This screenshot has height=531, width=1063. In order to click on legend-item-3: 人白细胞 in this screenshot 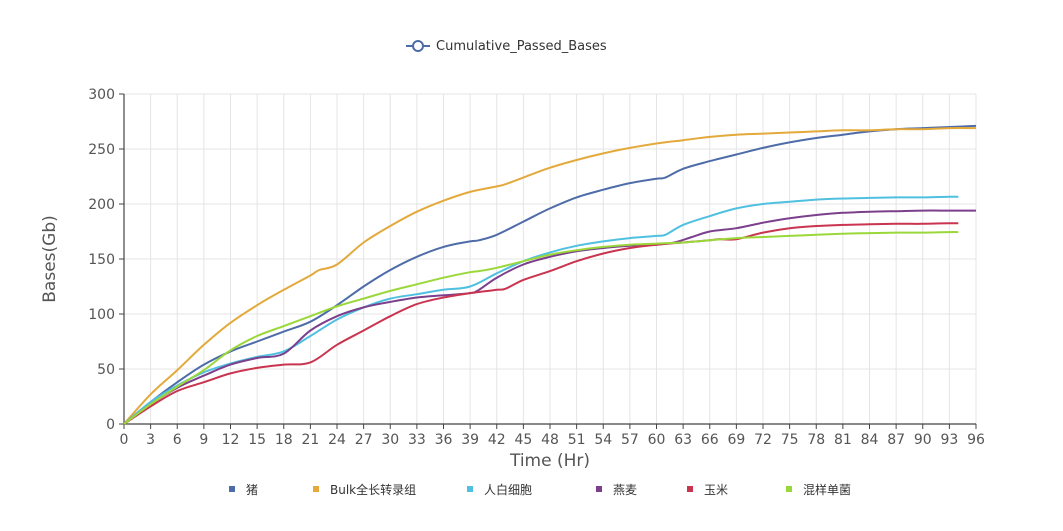, I will do `click(499, 489)`.